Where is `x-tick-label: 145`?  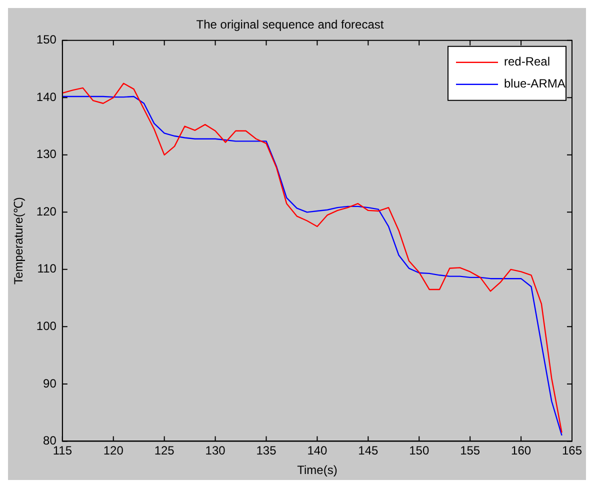
x-tick-label: 145 is located at coordinates (368, 451).